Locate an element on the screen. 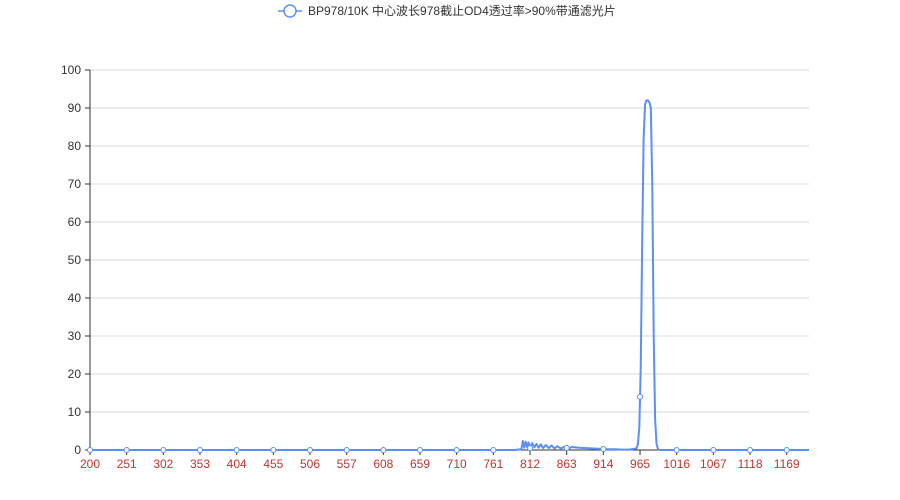 This screenshot has height=500, width=900. y-tick-label: 80 is located at coordinates (75, 146).